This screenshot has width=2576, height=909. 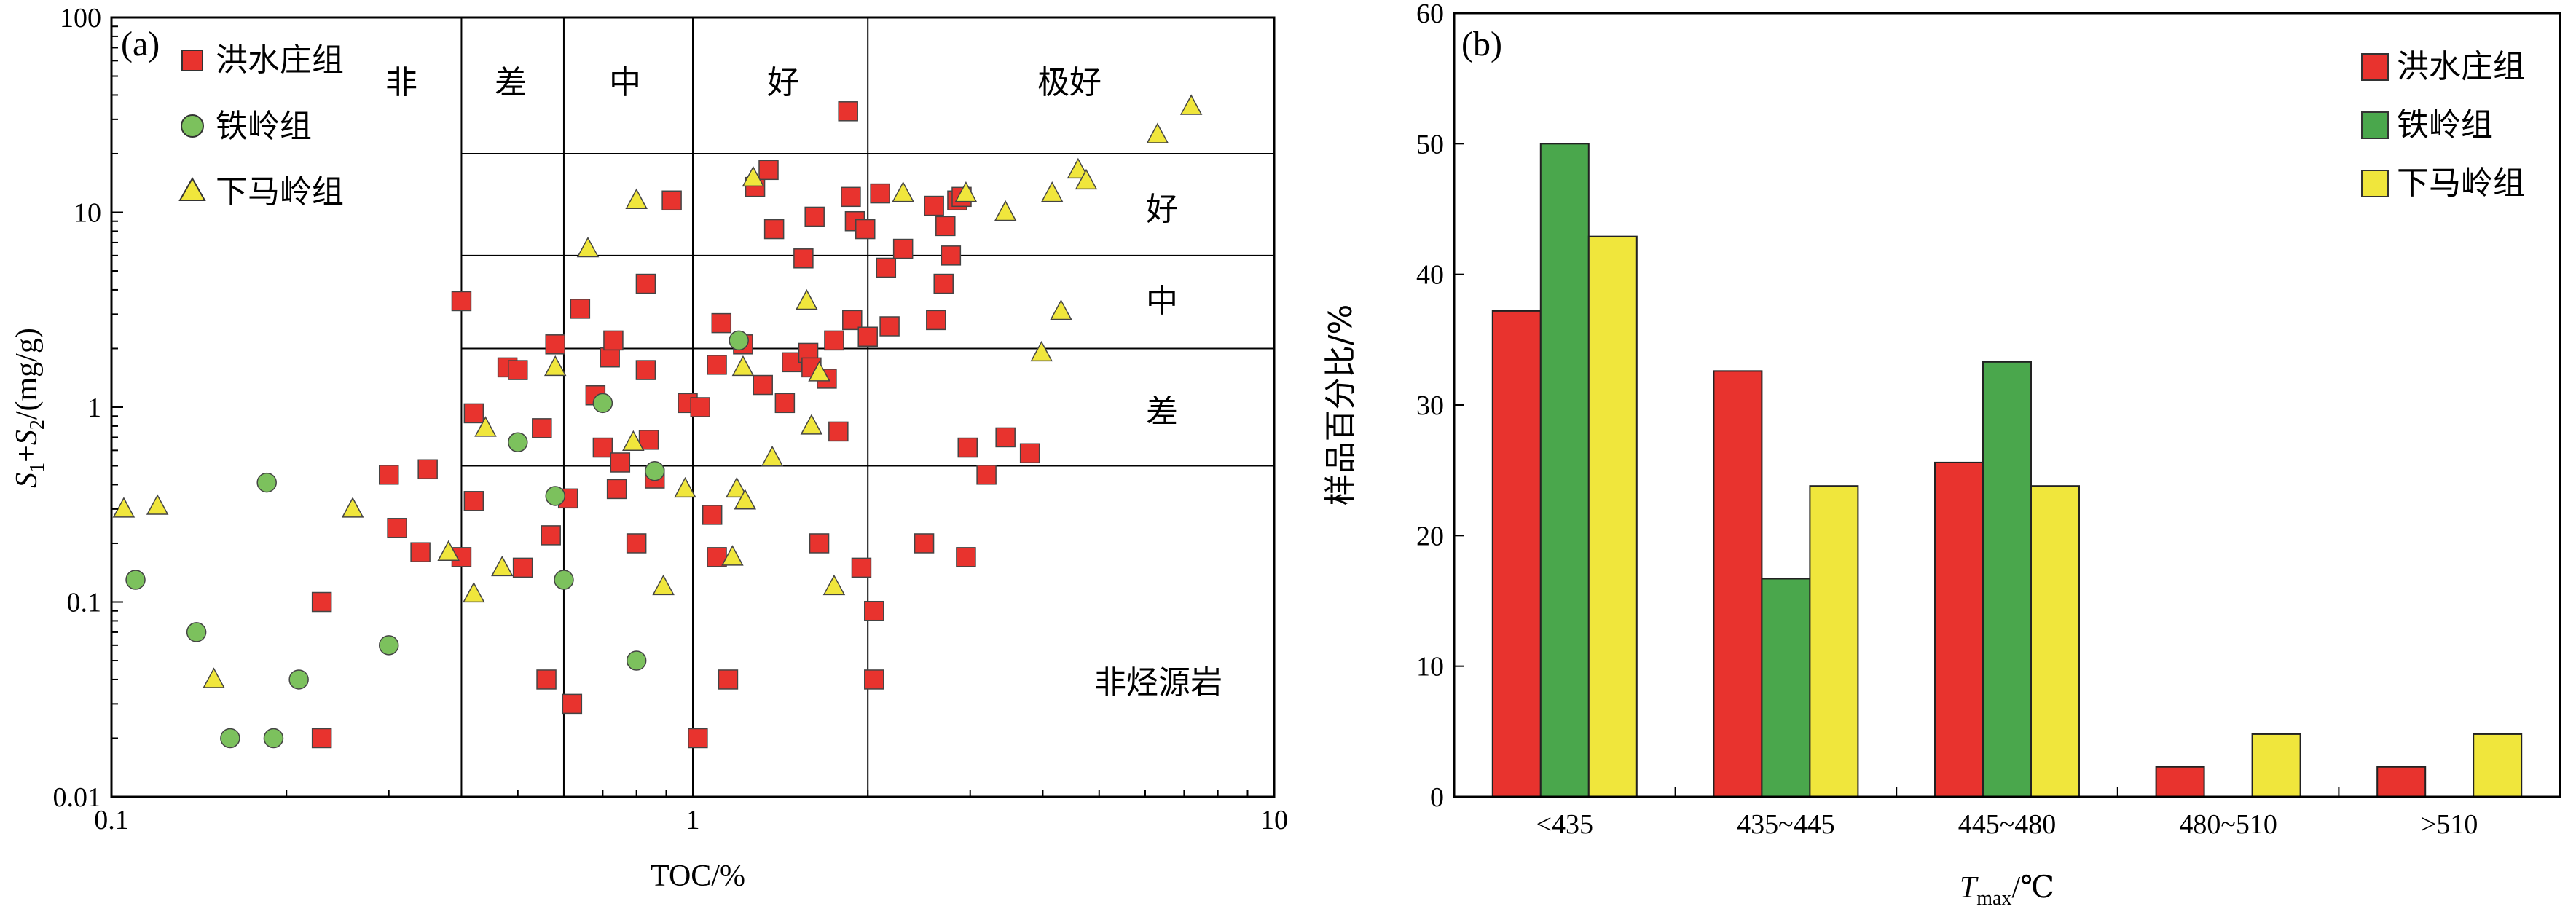 I want to click on zone-label-excellent: 极好, so click(x=1069, y=82).